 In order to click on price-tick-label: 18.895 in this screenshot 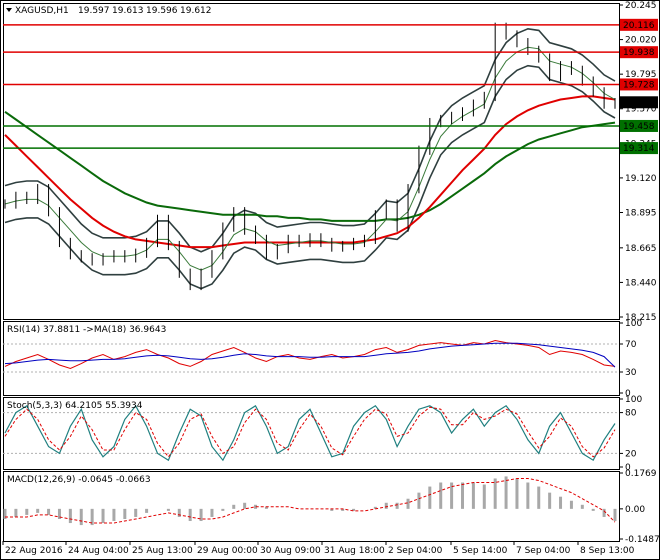, I will do `click(641, 213)`.